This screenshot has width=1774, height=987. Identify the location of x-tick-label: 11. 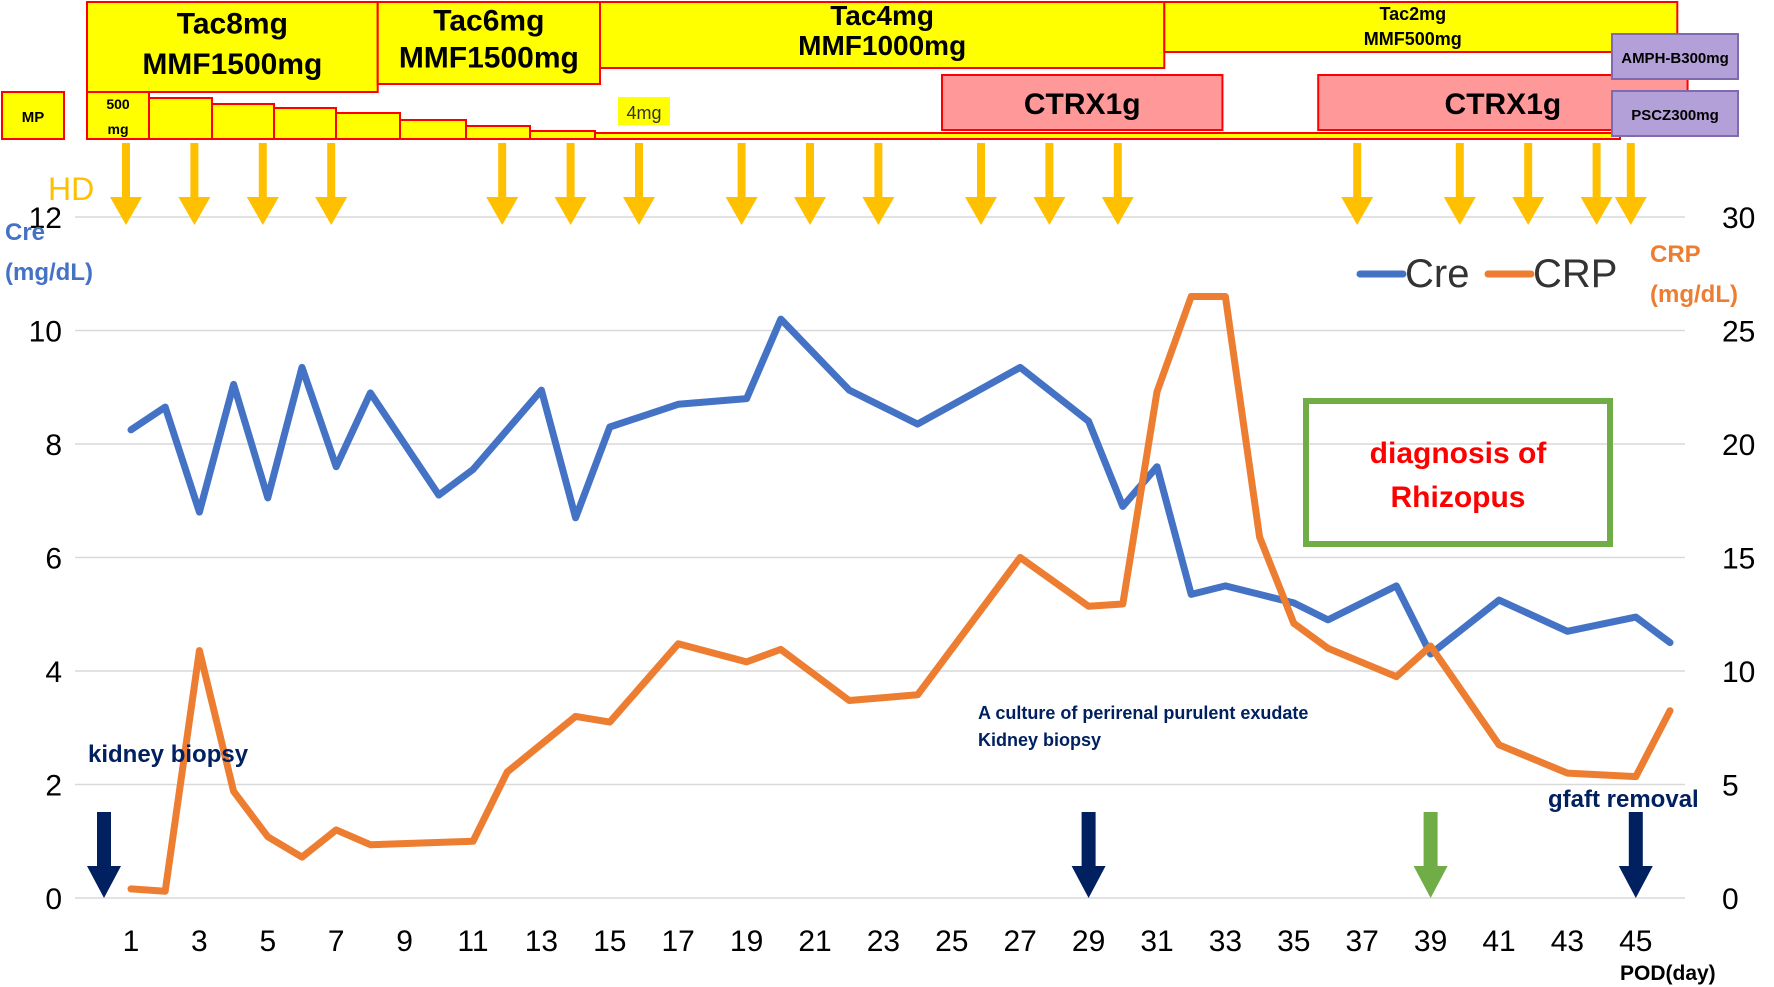
(472, 941).